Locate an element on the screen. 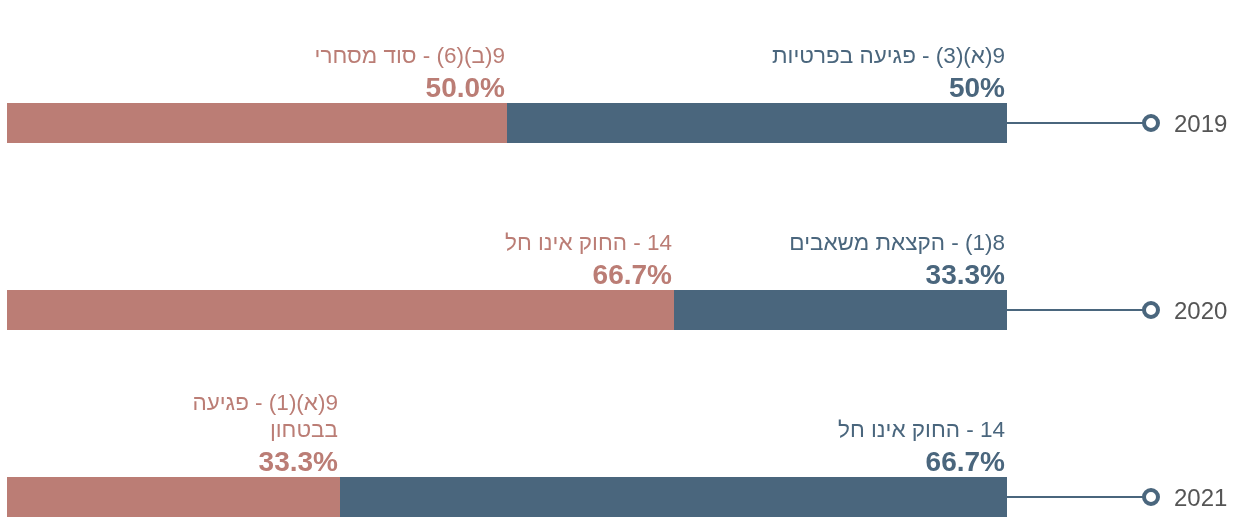 This screenshot has height=517, width=1255. y-tick-label: 2019 is located at coordinates (1201, 123).